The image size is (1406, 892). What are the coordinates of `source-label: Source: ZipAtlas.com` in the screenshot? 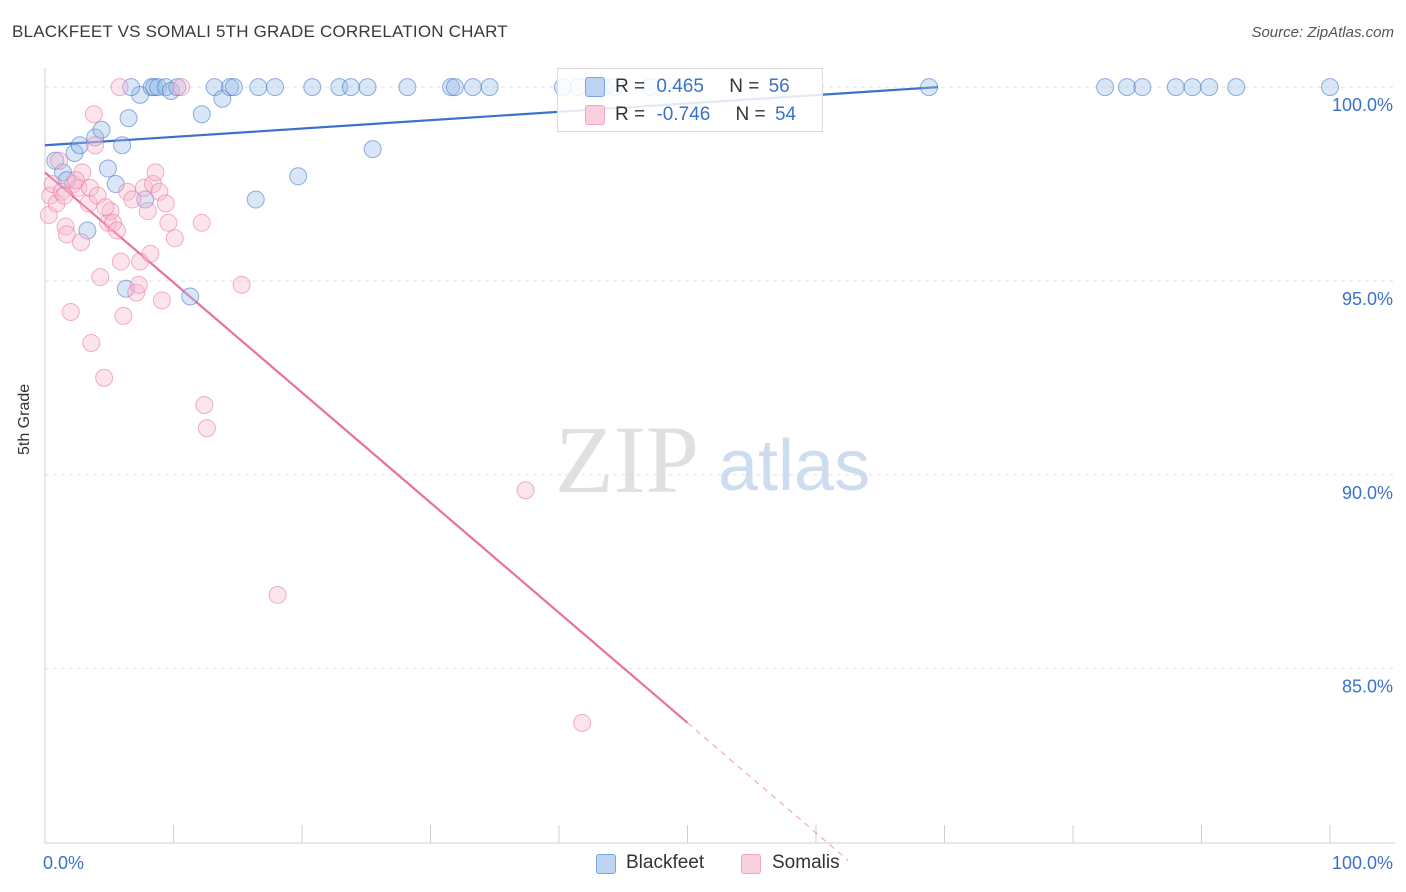 It's located at (1322, 32).